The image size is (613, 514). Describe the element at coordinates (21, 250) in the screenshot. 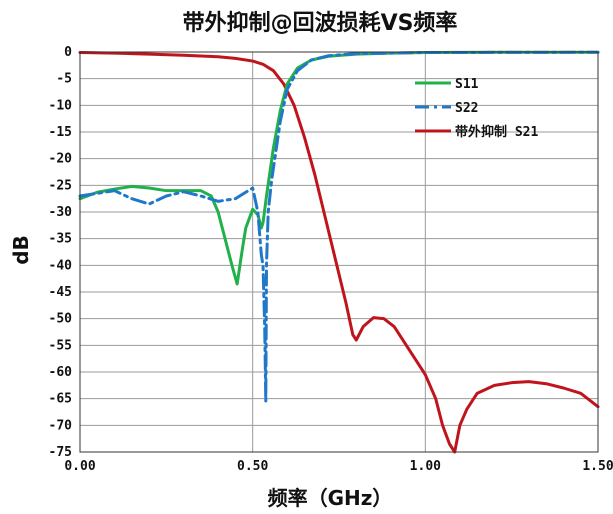

I see `y-axis-label: dB` at that location.